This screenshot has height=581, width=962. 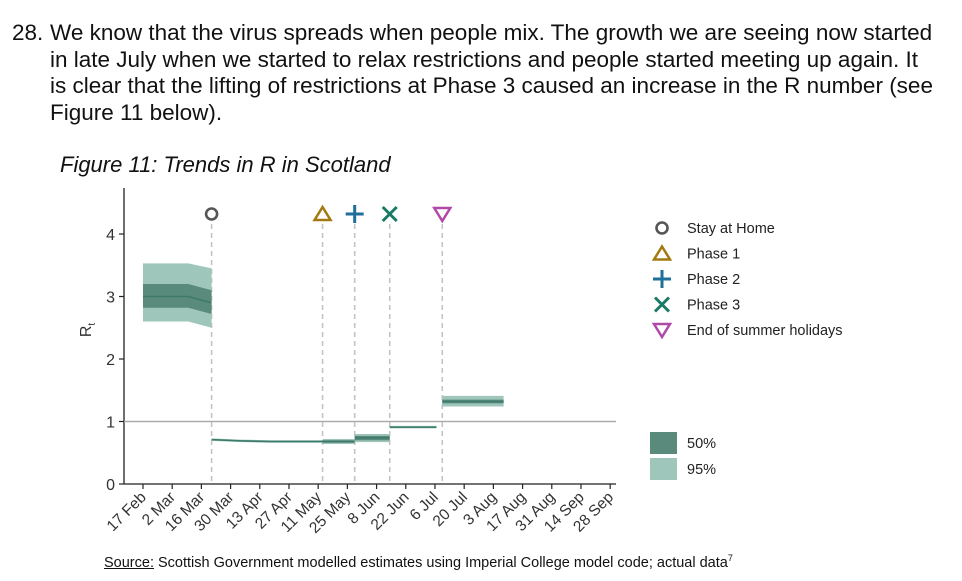 I want to click on legend-label: Phase 1, so click(x=713, y=255).